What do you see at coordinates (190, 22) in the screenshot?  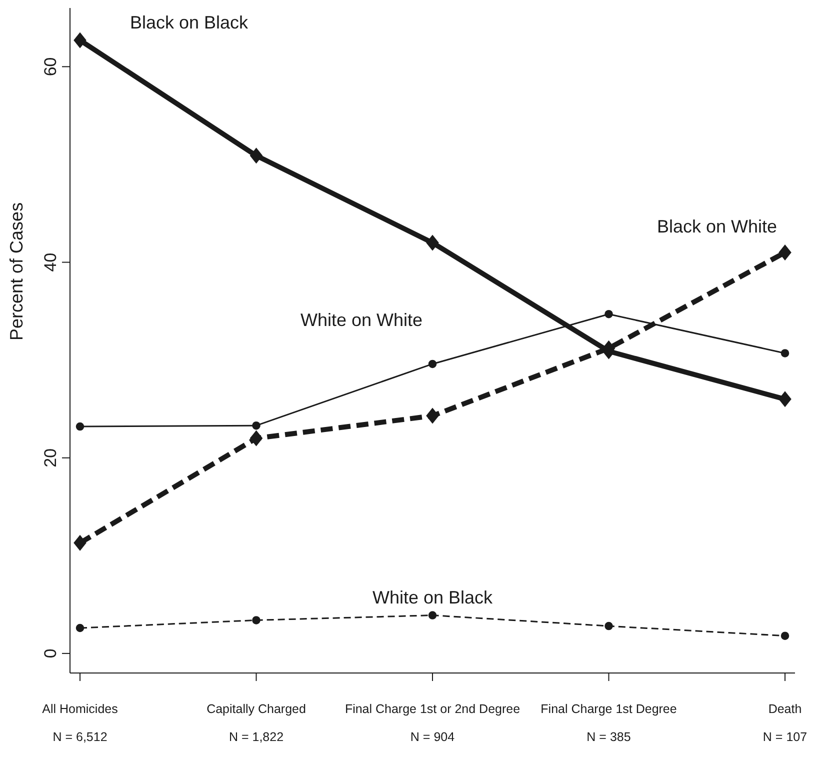 I see `series-label: Black on Black` at bounding box center [190, 22].